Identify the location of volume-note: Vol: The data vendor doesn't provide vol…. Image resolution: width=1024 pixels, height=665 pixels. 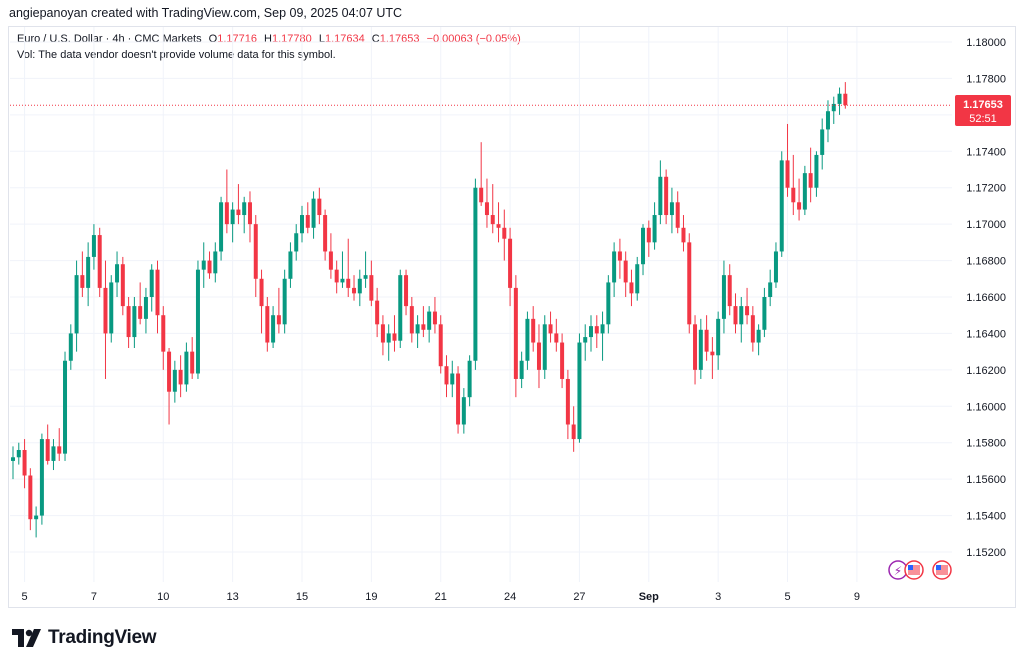
(176, 55).